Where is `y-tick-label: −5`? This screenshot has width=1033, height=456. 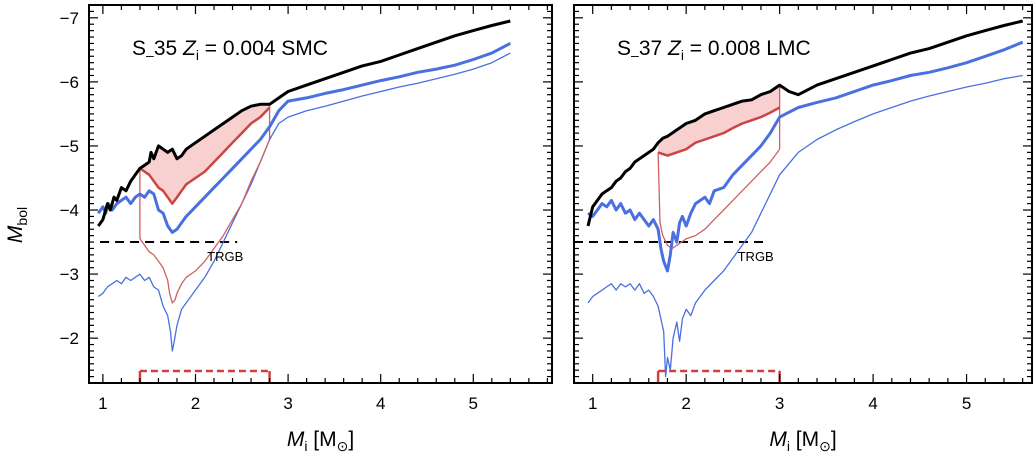 y-tick-label: −5 is located at coordinates (69, 146).